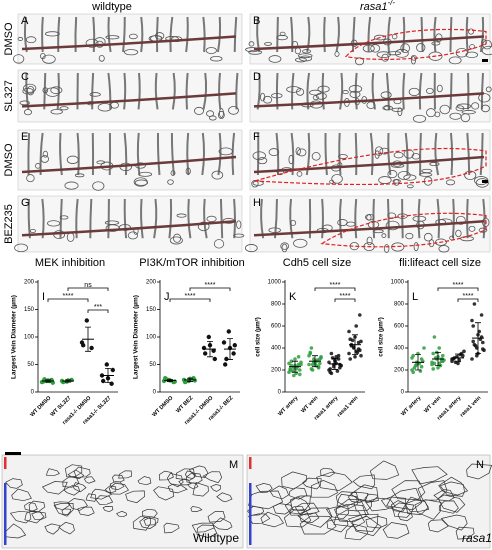 The height and width of the screenshot is (550, 492). I want to click on panel-letter: A, so click(25, 21).